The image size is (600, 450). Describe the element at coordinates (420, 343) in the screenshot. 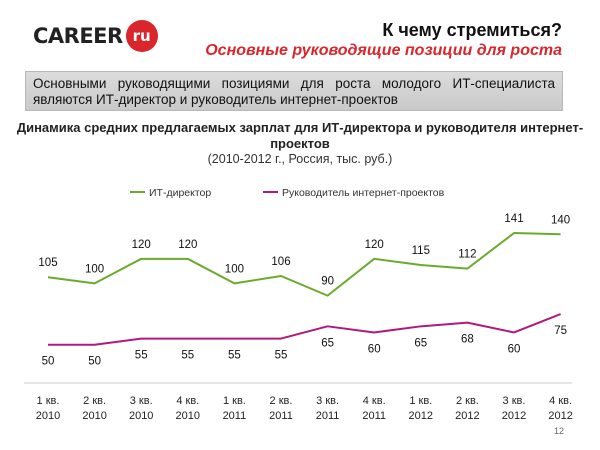

I see `data-label-1-8: 65` at that location.